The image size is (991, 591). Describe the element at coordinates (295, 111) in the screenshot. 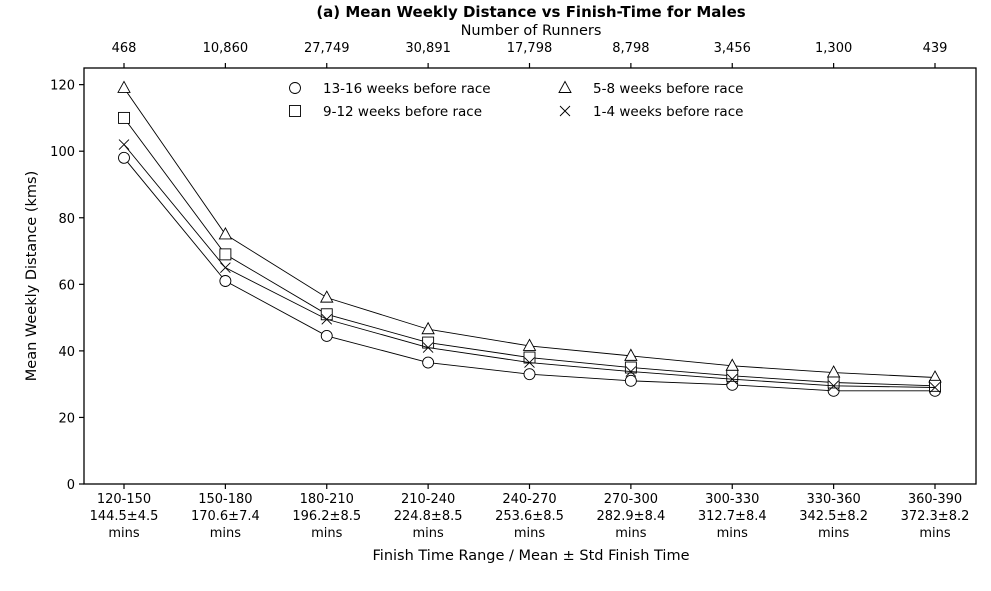

I see `legend-marker-square` at that location.